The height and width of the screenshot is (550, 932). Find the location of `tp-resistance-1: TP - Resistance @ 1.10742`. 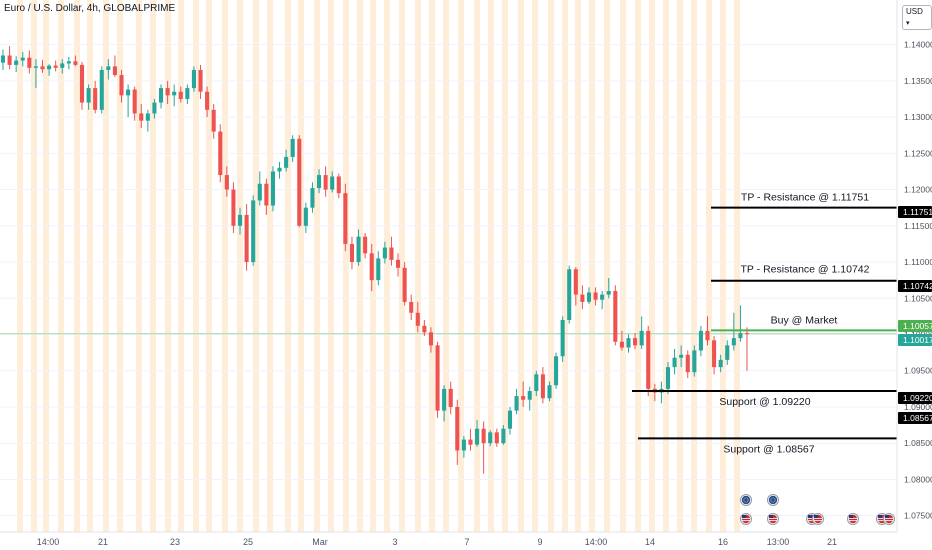

tp-resistance-1: TP - Resistance @ 1.10742 is located at coordinates (804, 273).